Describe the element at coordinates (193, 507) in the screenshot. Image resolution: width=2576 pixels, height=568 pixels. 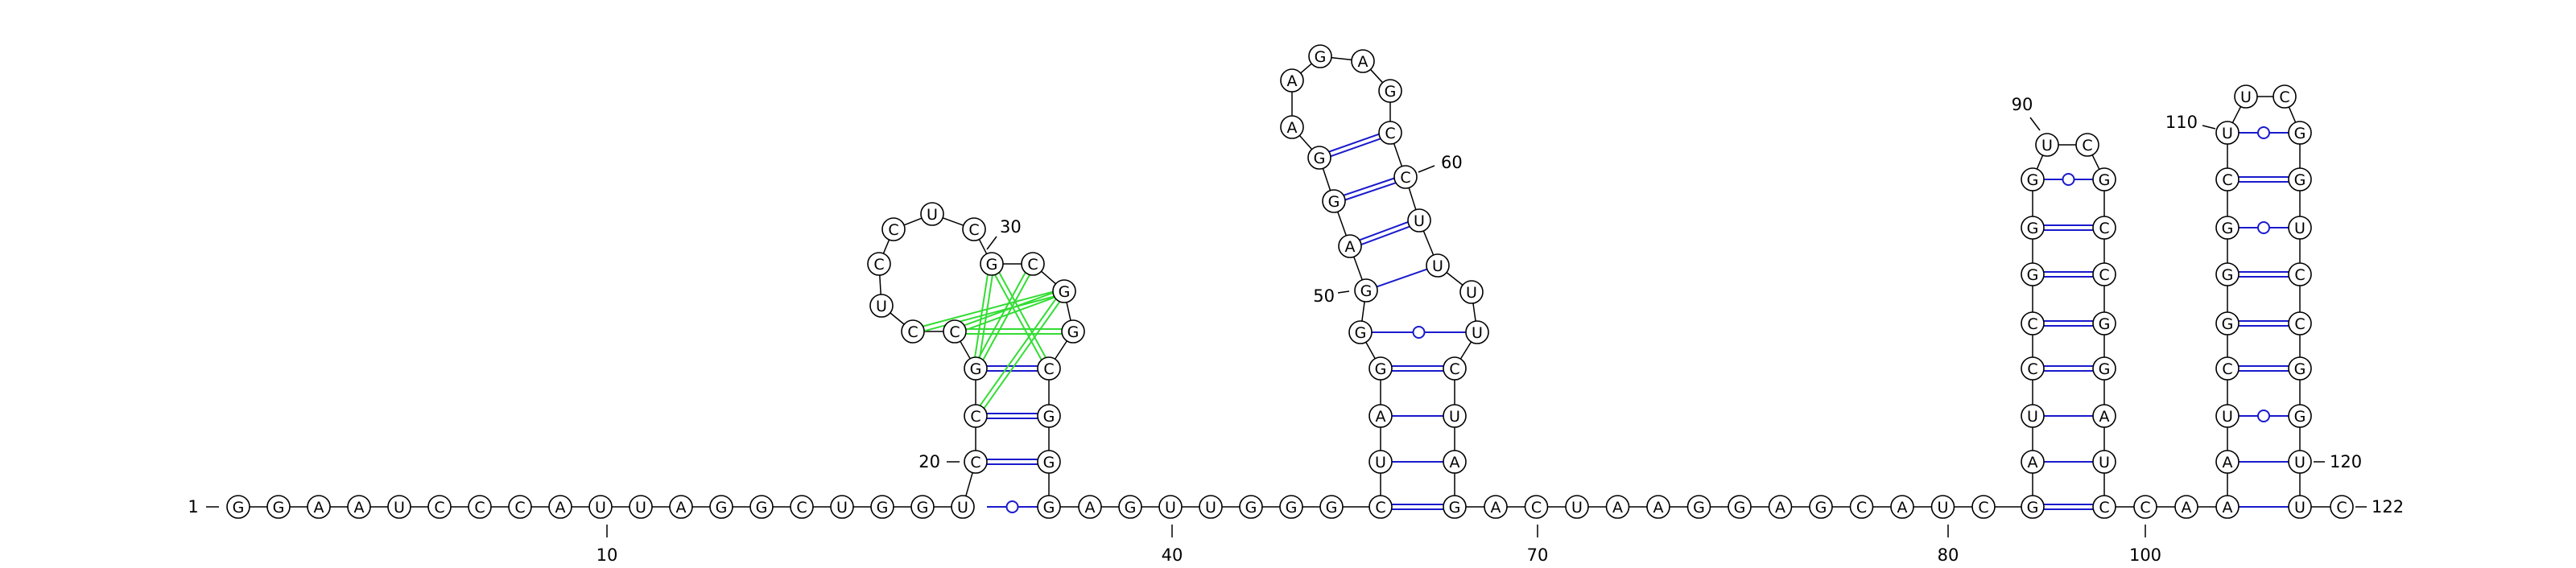
I see `number-label-1: 1` at that location.